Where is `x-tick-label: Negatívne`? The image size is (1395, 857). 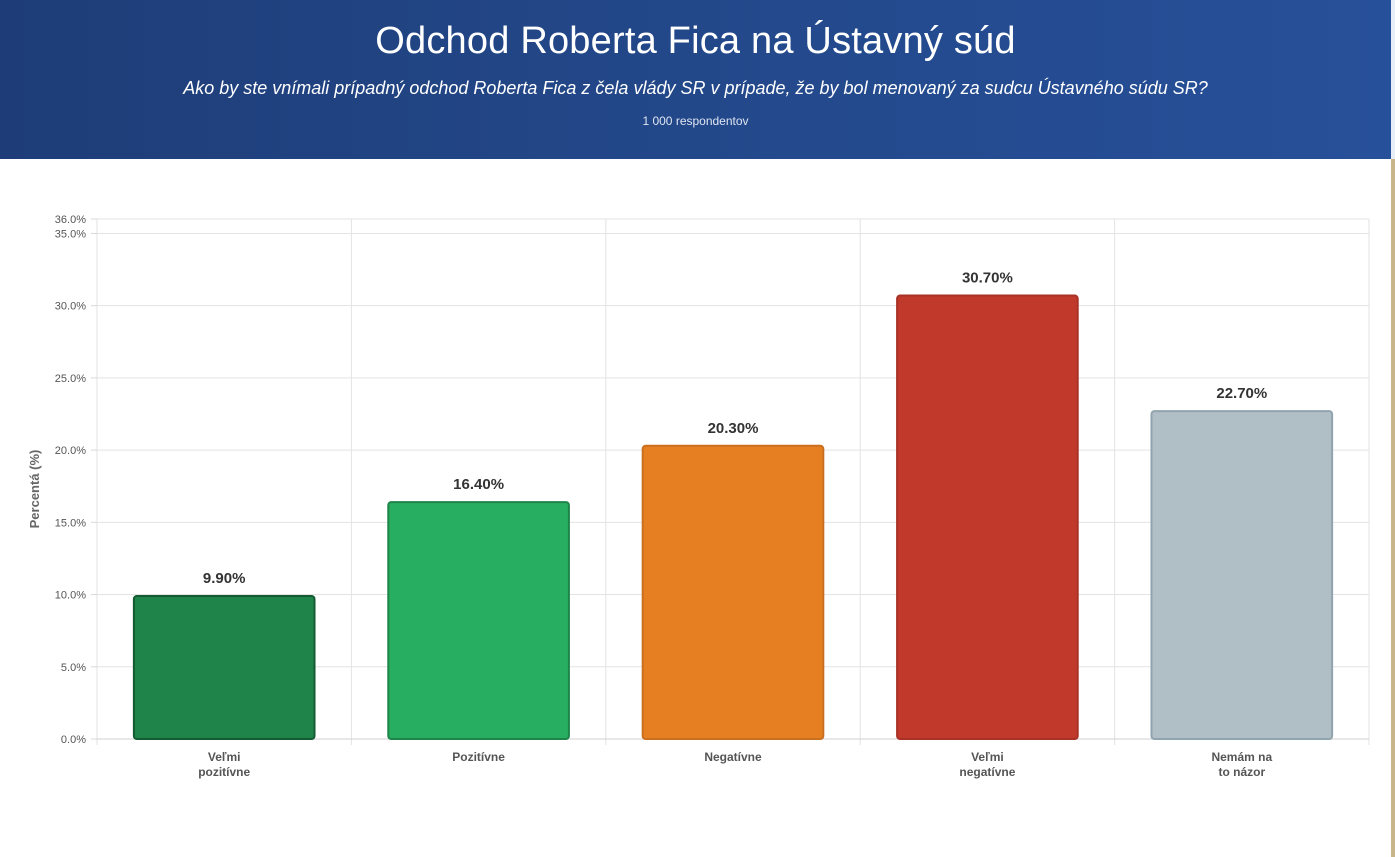 x-tick-label: Negatívne is located at coordinates (733, 757).